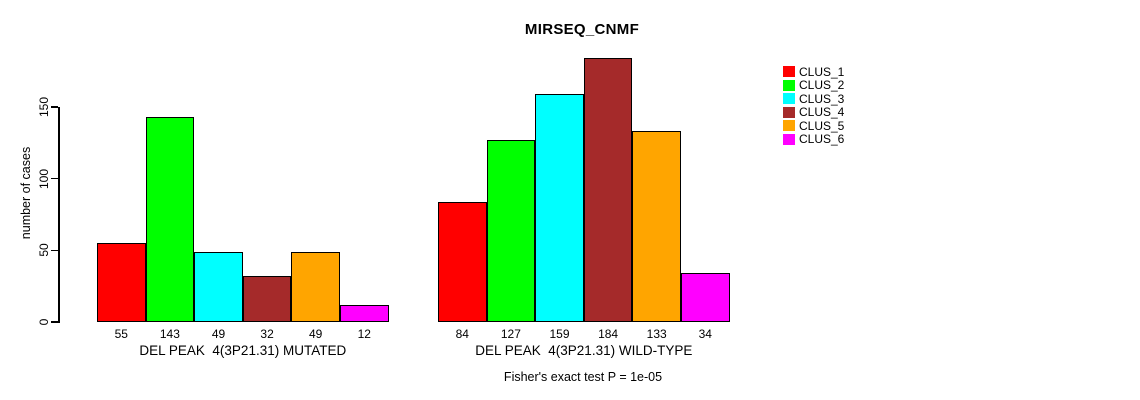  What do you see at coordinates (822, 98) in the screenshot?
I see `legend-label: CLUS_3` at bounding box center [822, 98].